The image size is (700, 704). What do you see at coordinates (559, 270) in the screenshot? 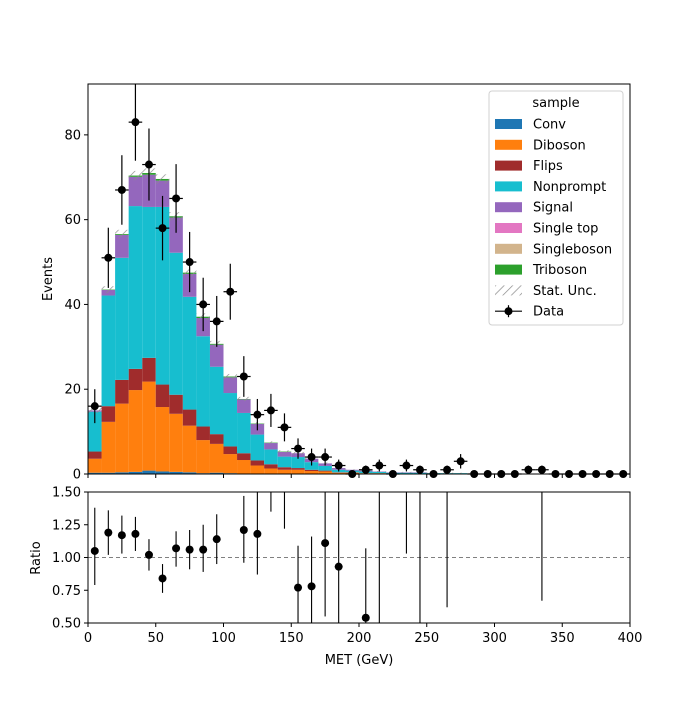
I see `legend-label: Triboson` at bounding box center [559, 270].